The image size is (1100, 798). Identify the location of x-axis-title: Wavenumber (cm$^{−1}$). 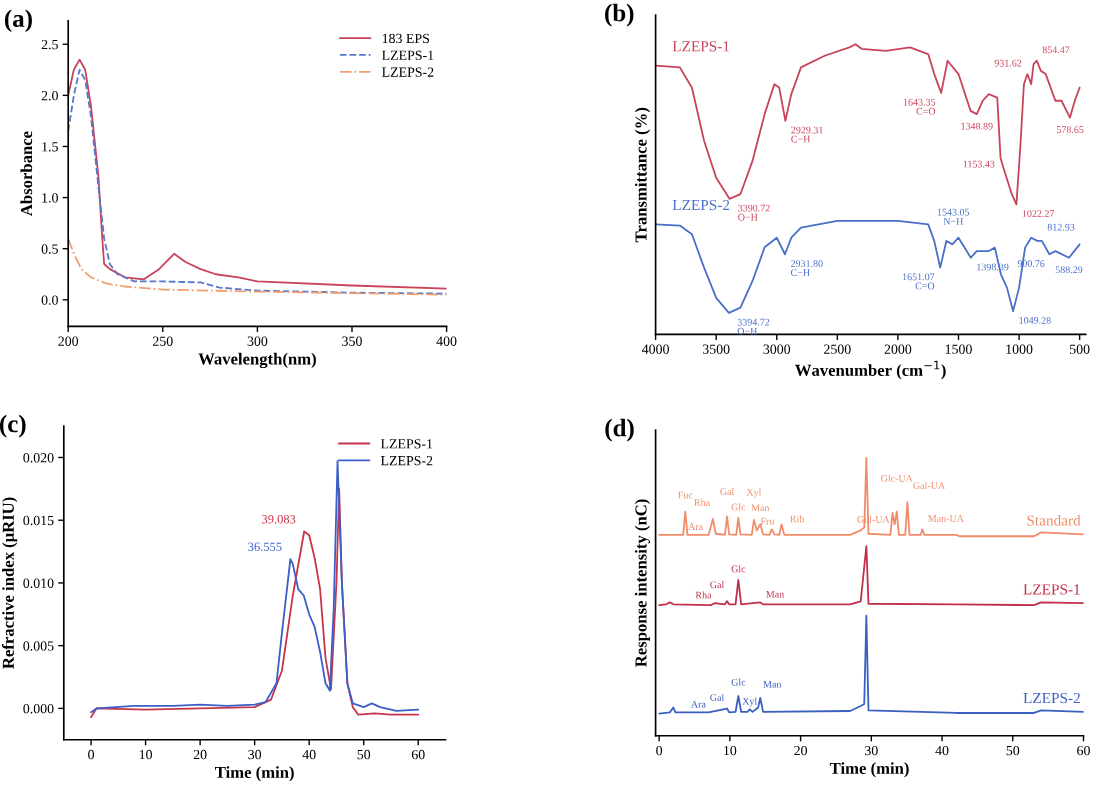
(870, 370).